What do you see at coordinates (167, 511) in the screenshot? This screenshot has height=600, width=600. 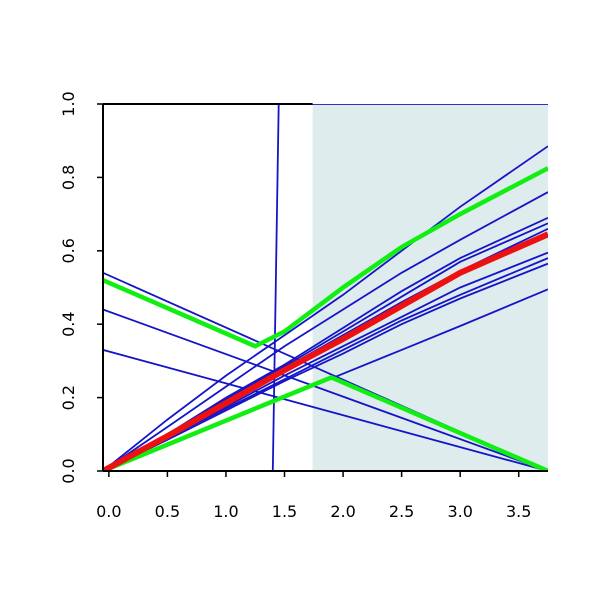 I see `x-tick-label-1: 0.5` at bounding box center [167, 511].